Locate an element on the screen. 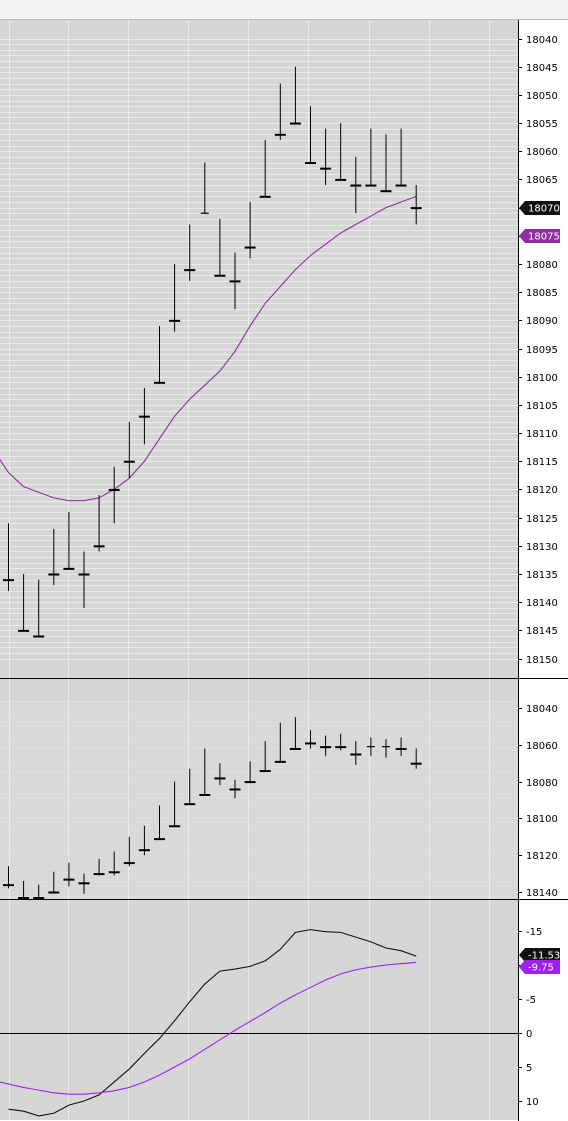 This screenshot has height=1121, width=568. main-tick-label-19: 18055 is located at coordinates (542, 124).